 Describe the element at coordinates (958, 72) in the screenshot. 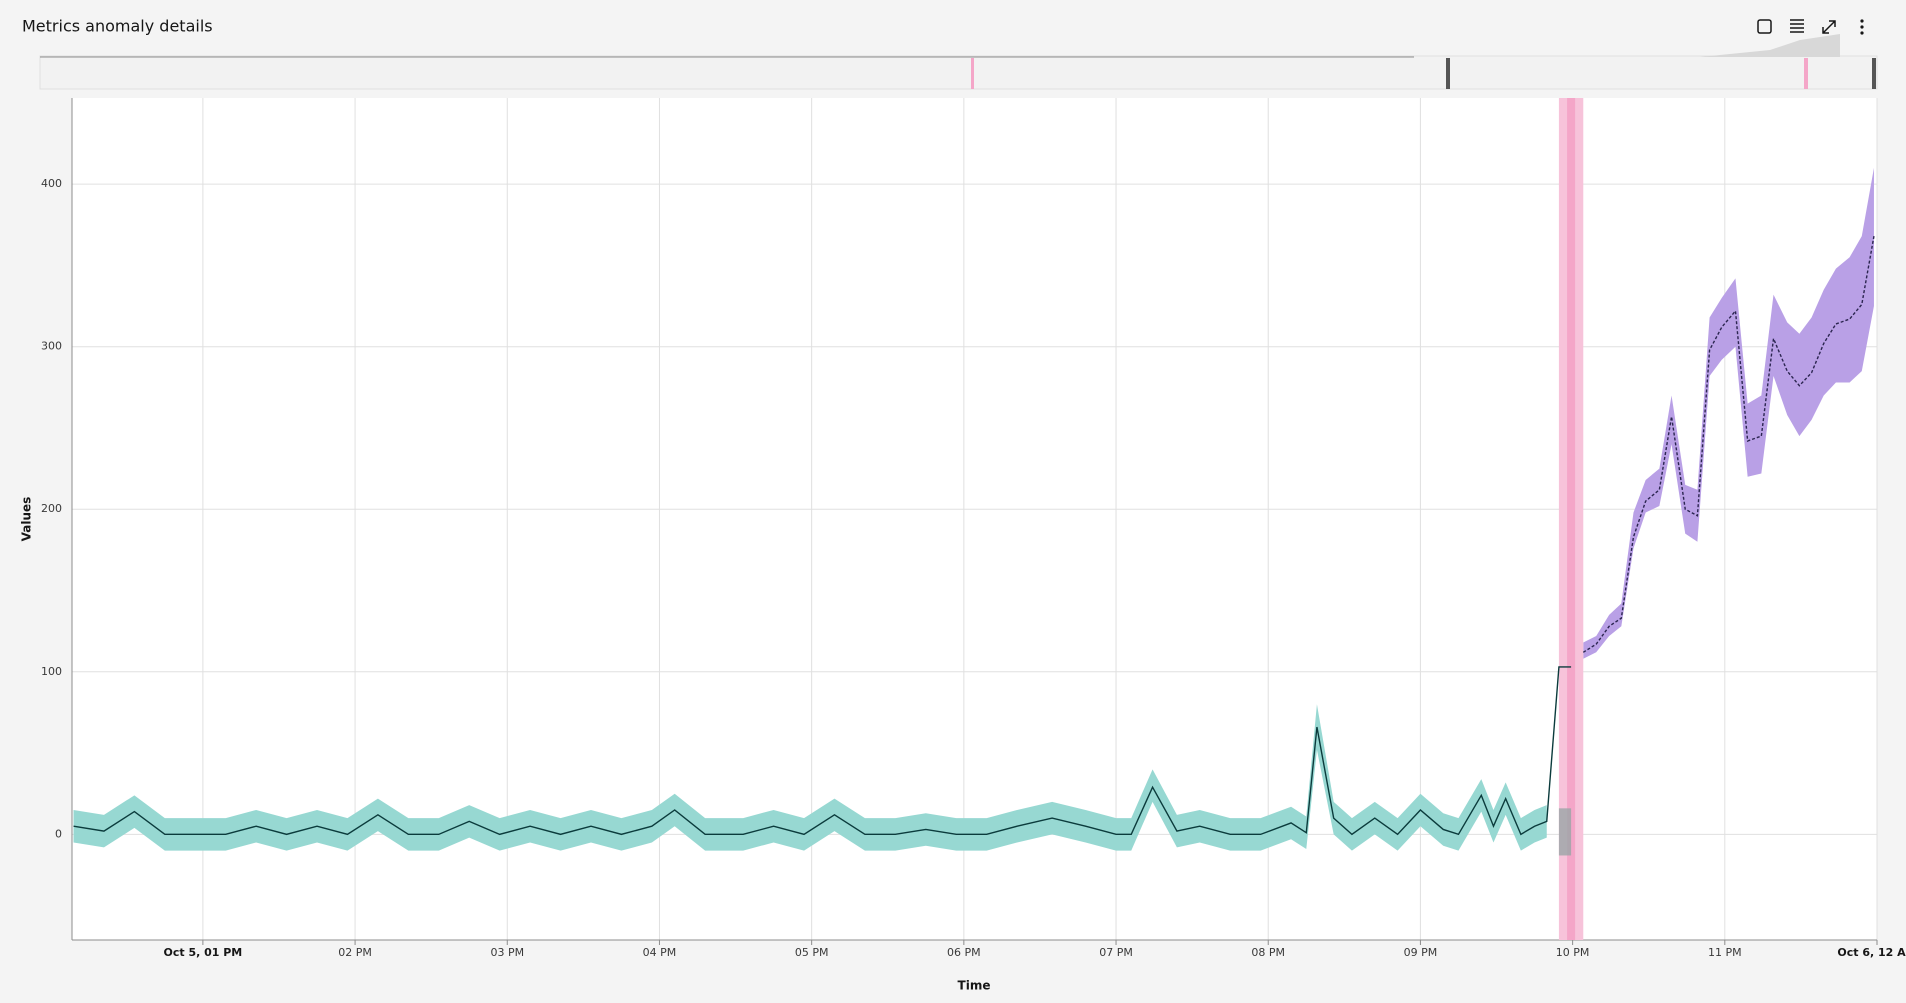

I see `minimap-track` at that location.